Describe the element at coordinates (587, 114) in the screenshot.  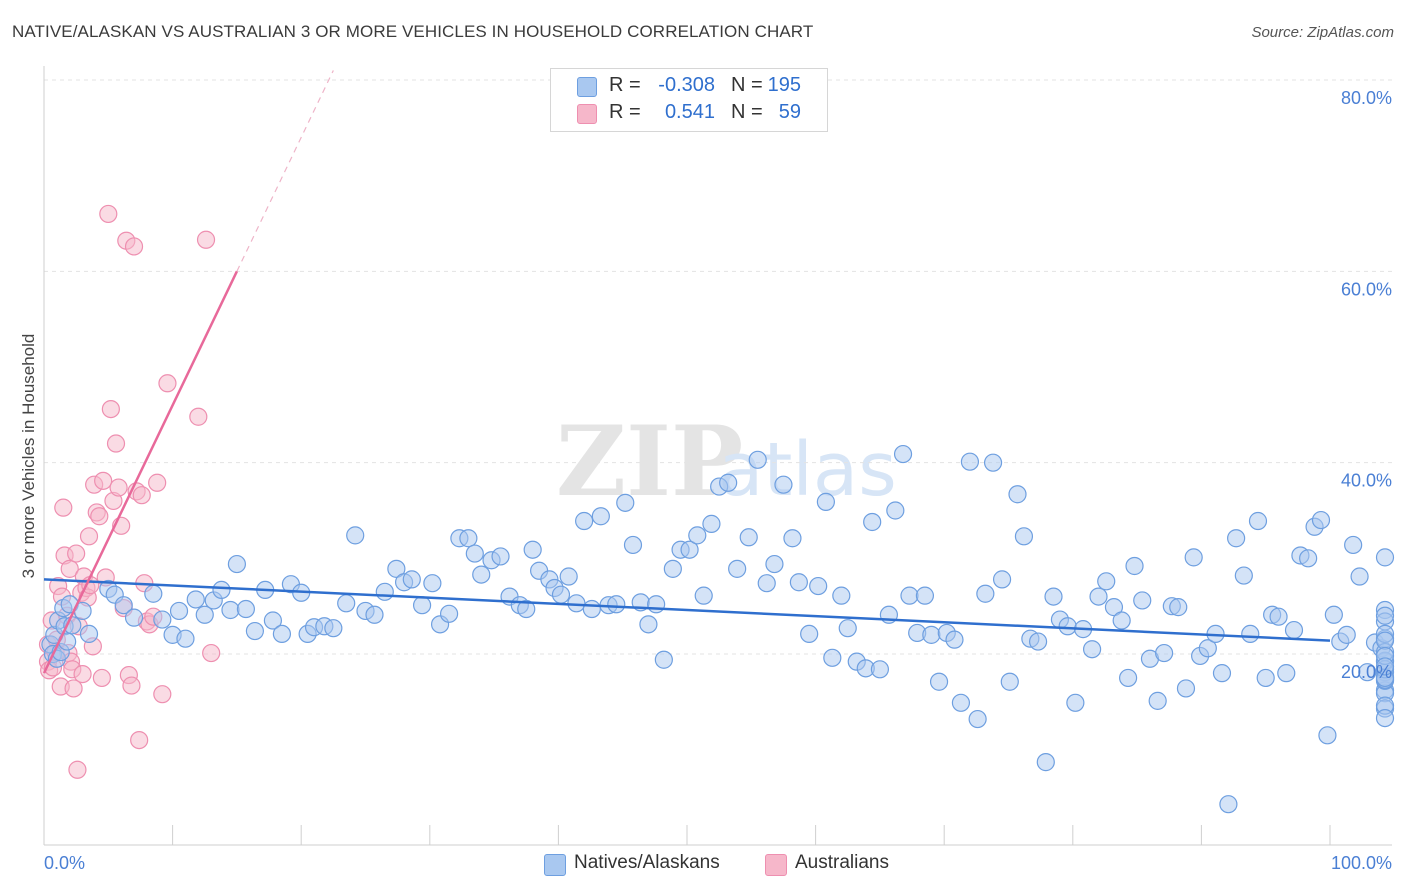
I see `pink-swatch-icon` at that location.